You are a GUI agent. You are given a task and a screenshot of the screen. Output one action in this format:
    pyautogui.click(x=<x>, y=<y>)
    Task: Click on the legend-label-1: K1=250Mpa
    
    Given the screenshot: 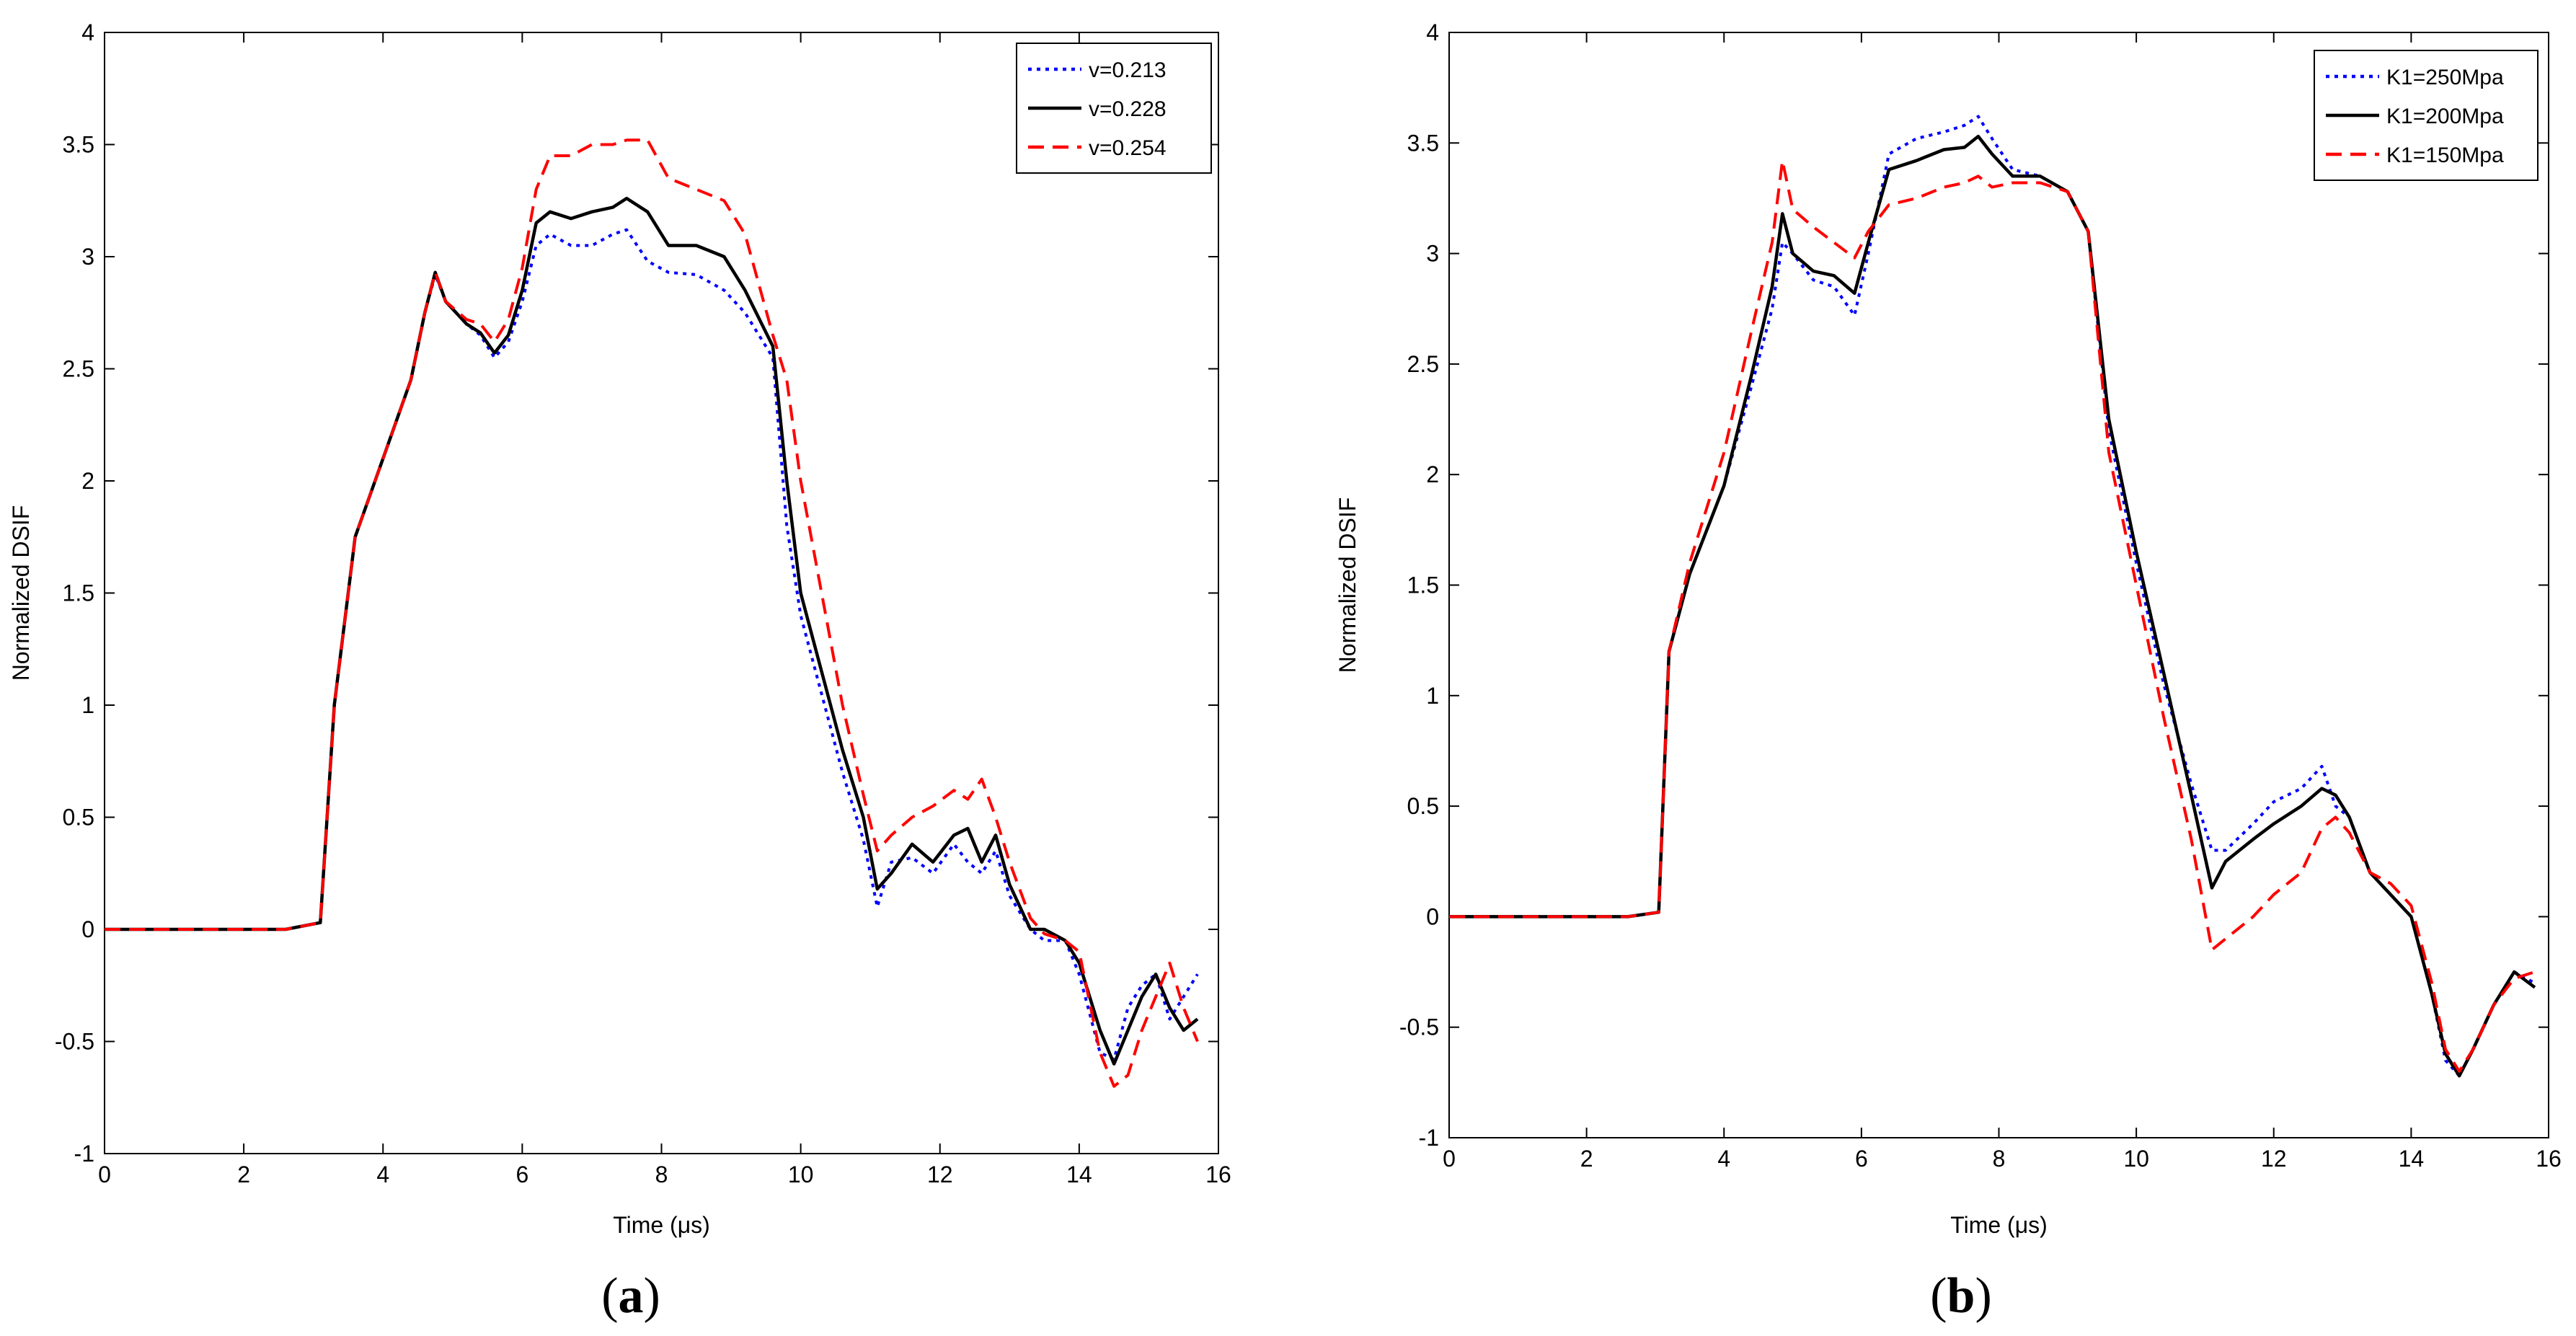 What is the action you would take?
    pyautogui.click(x=2445, y=77)
    